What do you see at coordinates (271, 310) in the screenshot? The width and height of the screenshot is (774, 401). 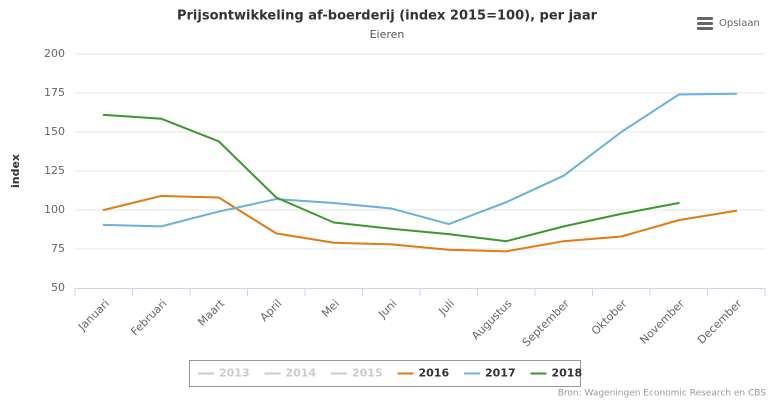 I see `x-tick-label: April` at bounding box center [271, 310].